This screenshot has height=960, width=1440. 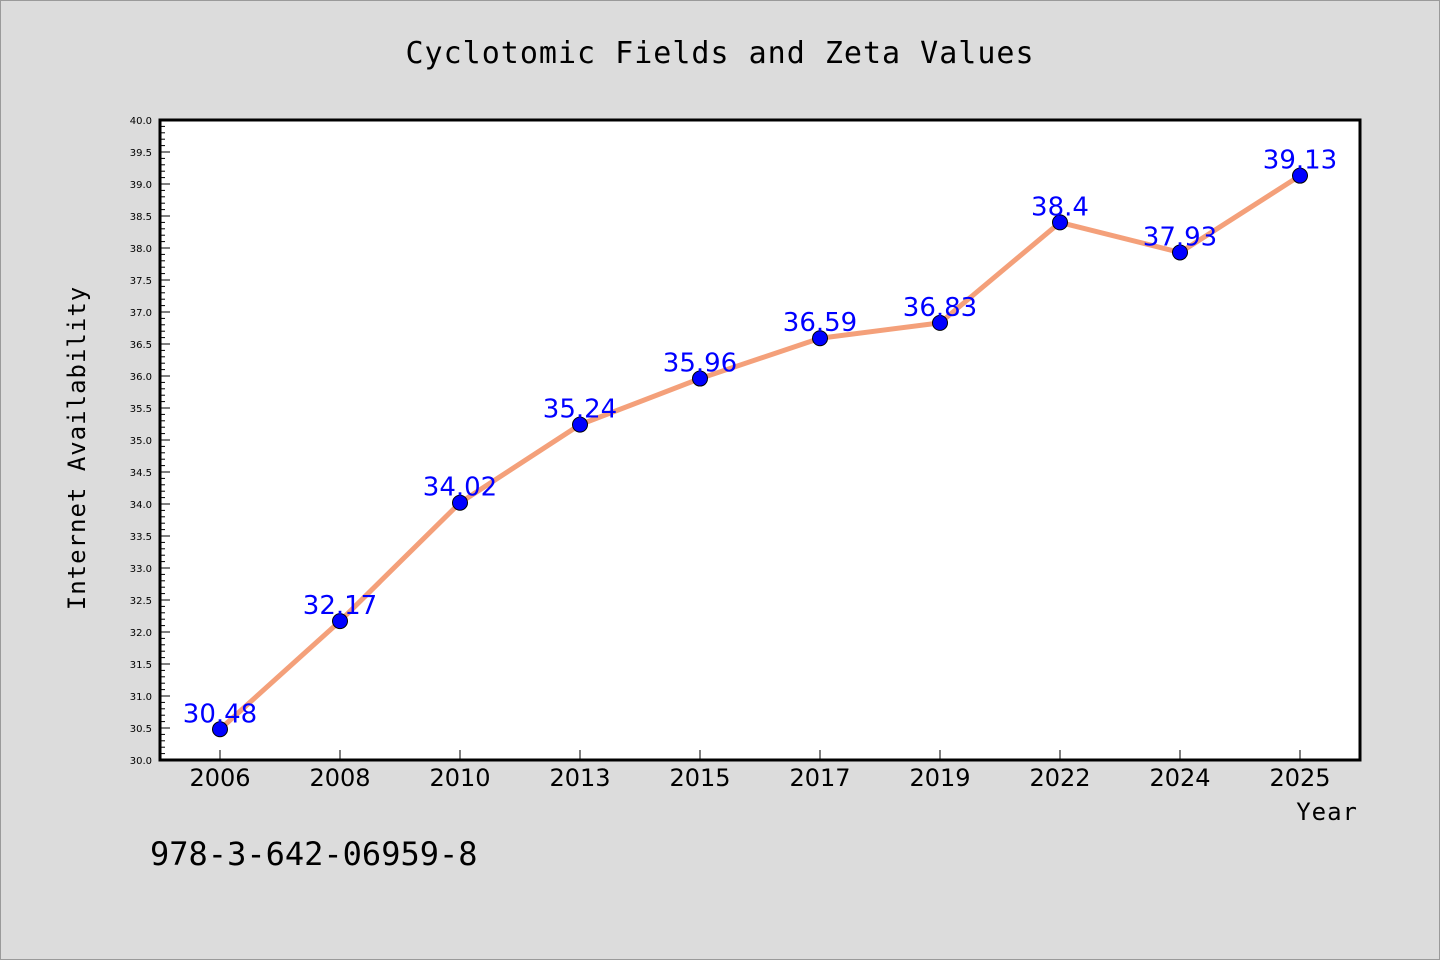 What do you see at coordinates (141, 377) in the screenshot?
I see `y-tick-label: 36.0` at bounding box center [141, 377].